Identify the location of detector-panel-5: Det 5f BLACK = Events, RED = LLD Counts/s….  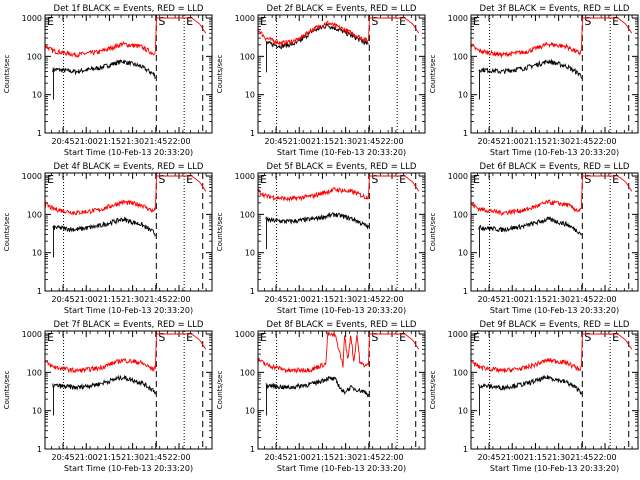
(321, 238).